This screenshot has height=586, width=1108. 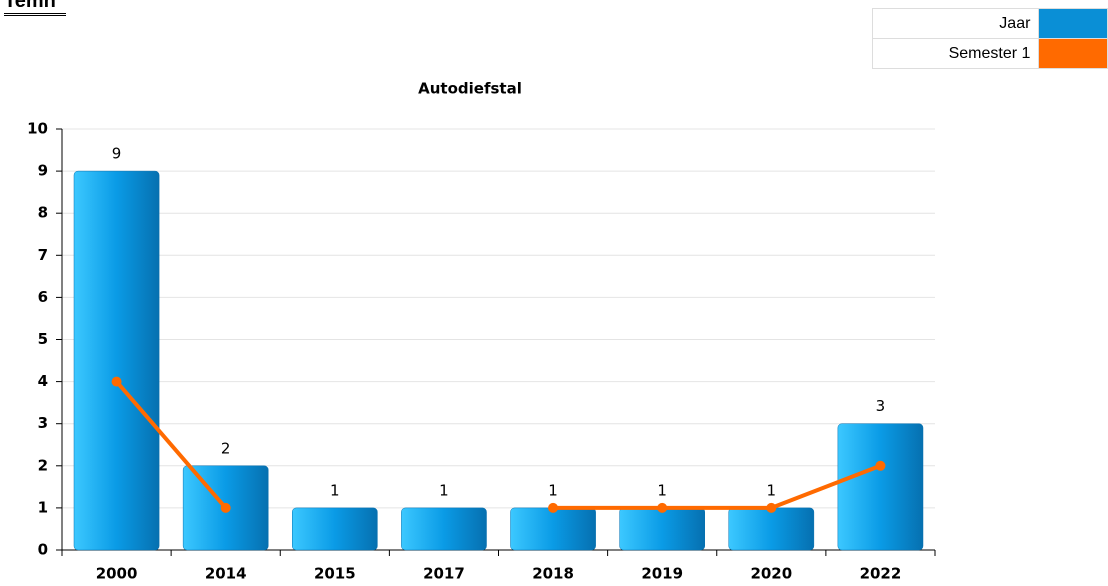 What do you see at coordinates (881, 574) in the screenshot?
I see `x-tick-label: 2022` at bounding box center [881, 574].